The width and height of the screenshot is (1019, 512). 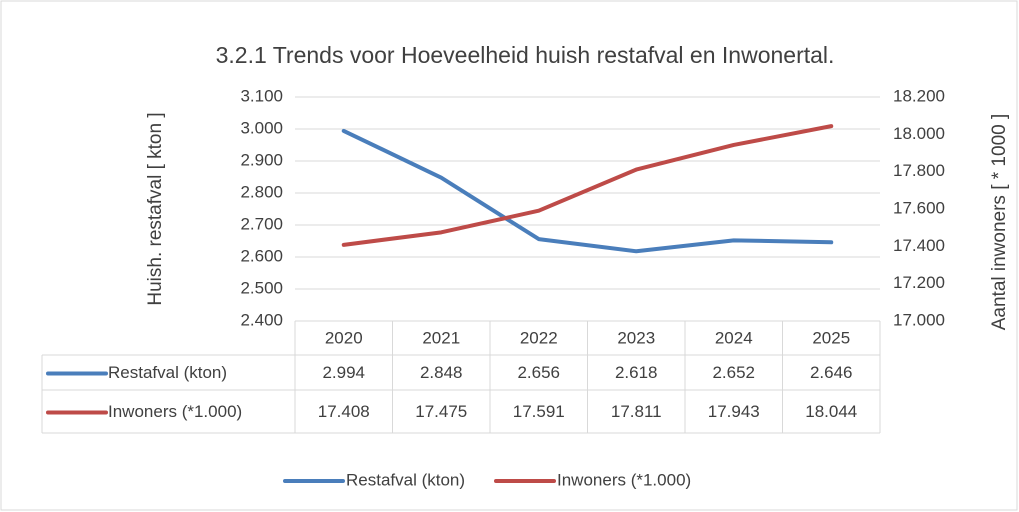 I want to click on y-tick-label: 2.400, so click(x=261, y=319).